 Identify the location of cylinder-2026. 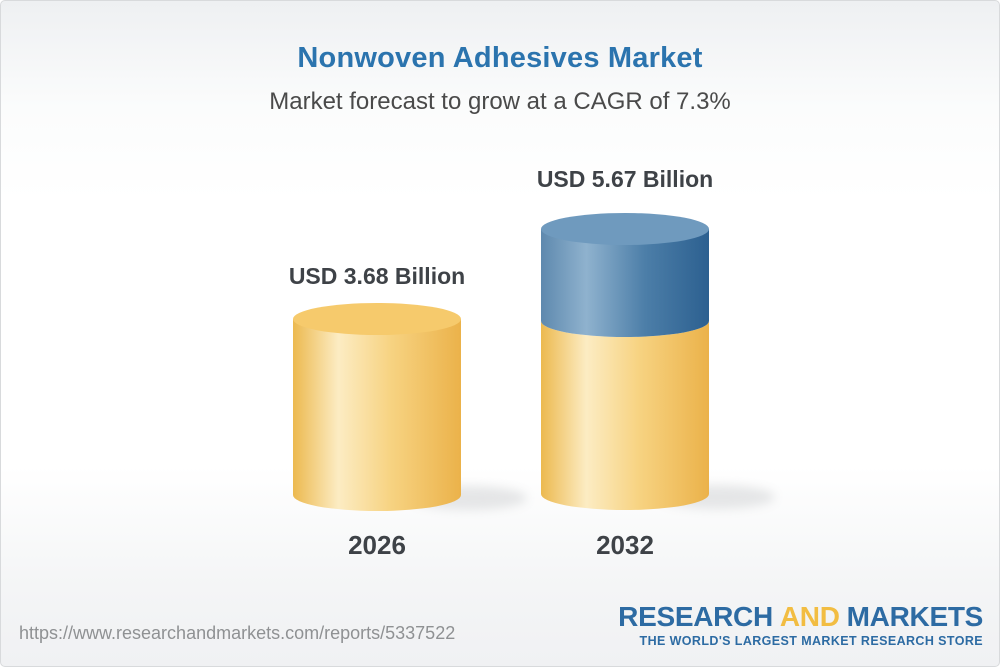
(377, 407).